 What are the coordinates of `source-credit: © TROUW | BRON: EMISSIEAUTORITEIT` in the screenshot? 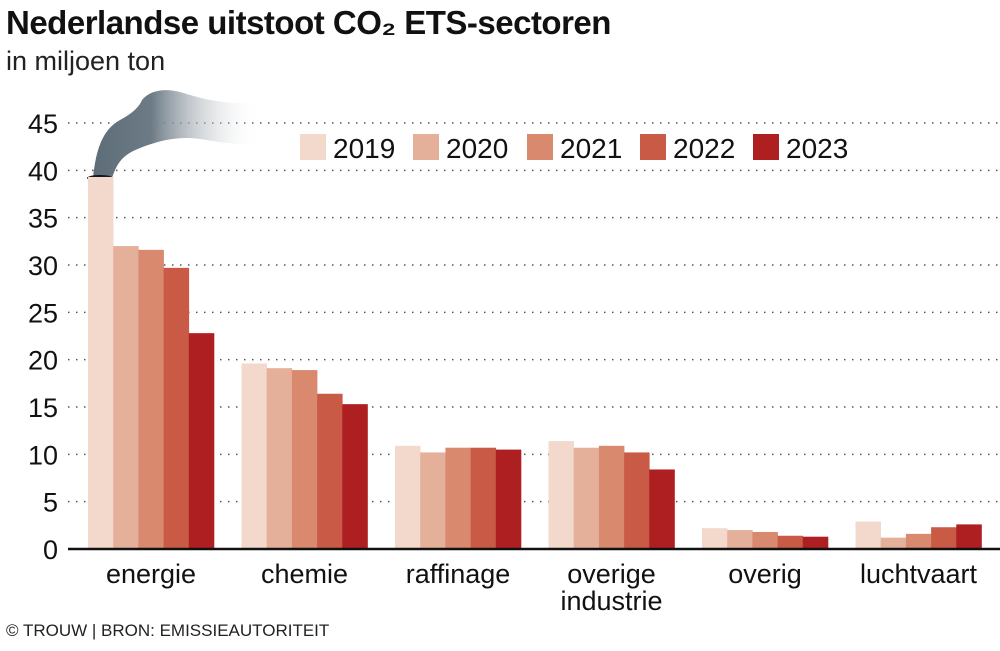 It's located at (168, 630).